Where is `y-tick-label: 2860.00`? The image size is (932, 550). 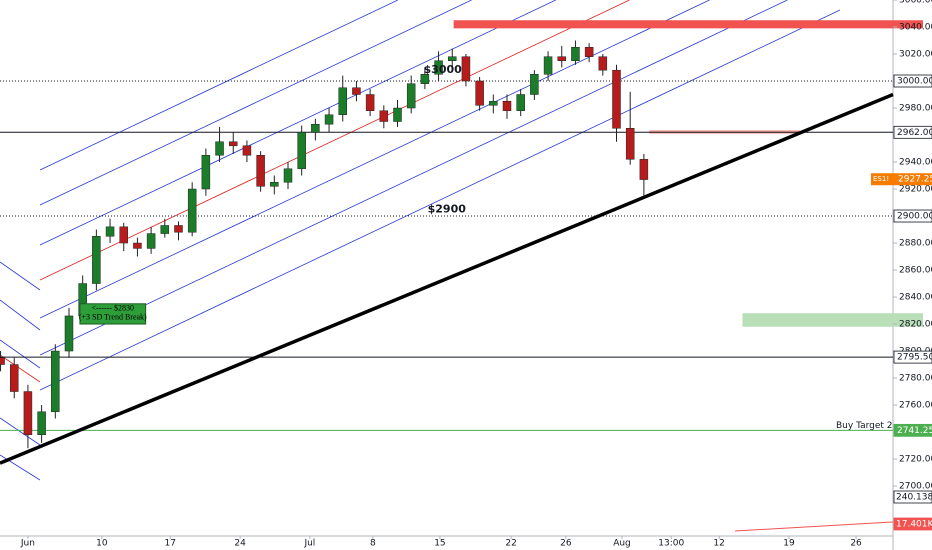
y-tick-label: 2860.00 is located at coordinates (915, 271).